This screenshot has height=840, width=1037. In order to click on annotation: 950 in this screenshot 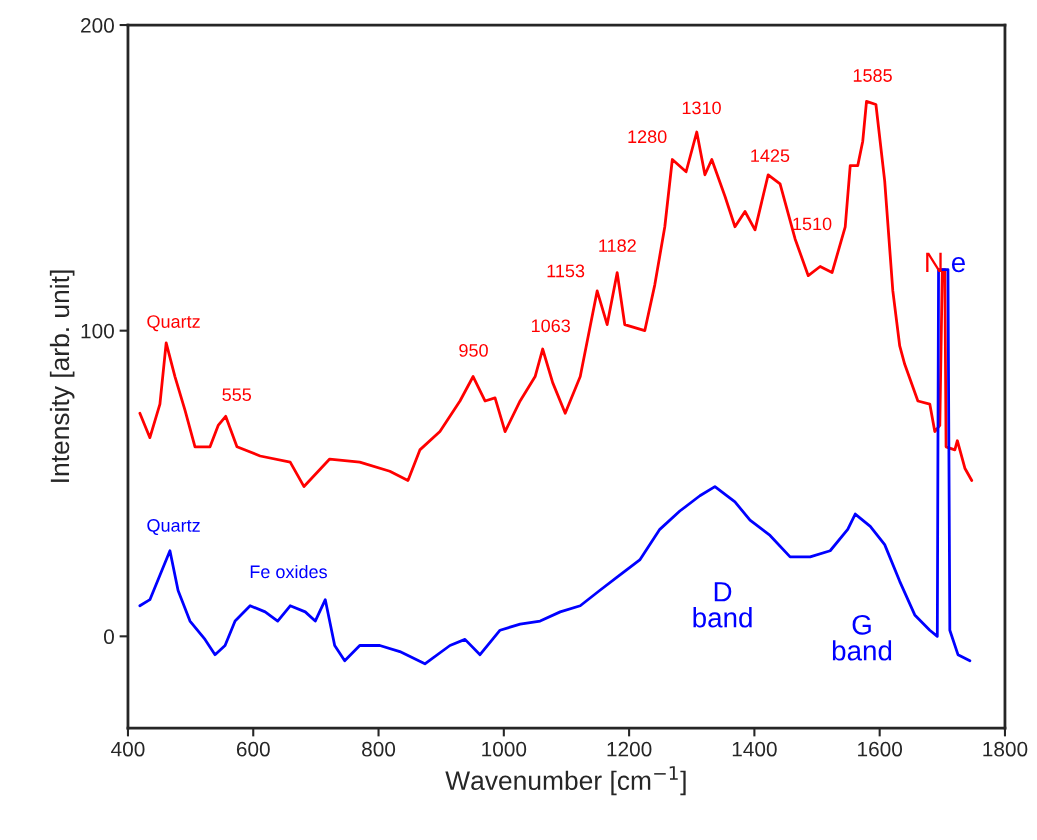, I will do `click(473, 350)`.